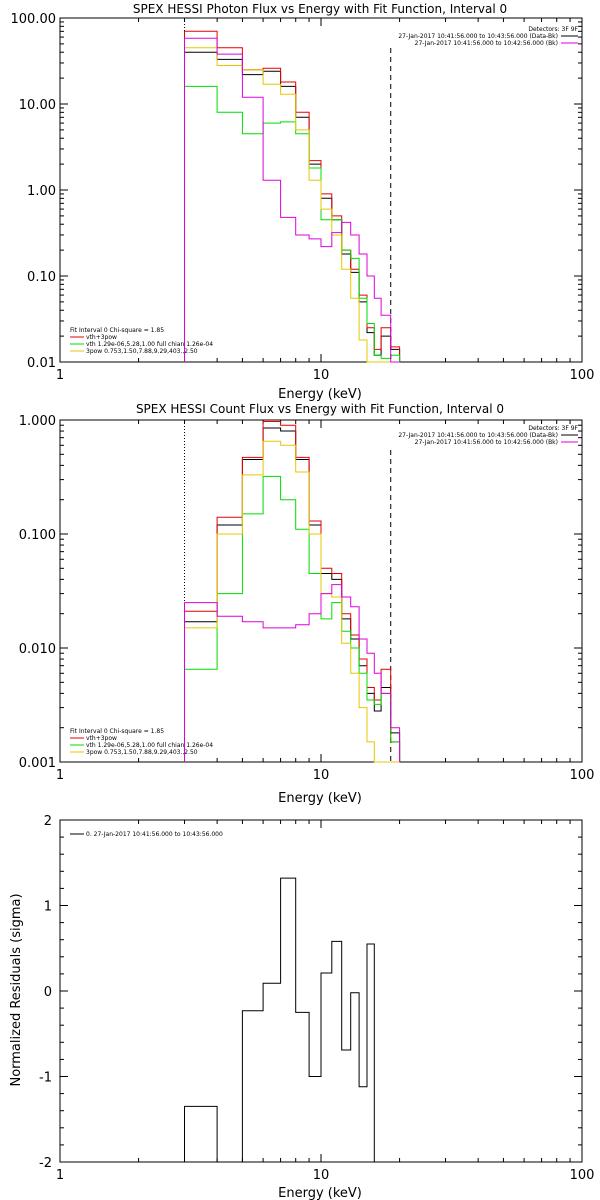  Describe the element at coordinates (142, 752) in the screenshot. I see `count-fit-legend-3: 3pow 0.753,1.50,7.88,9.29,403.,2.50` at that location.